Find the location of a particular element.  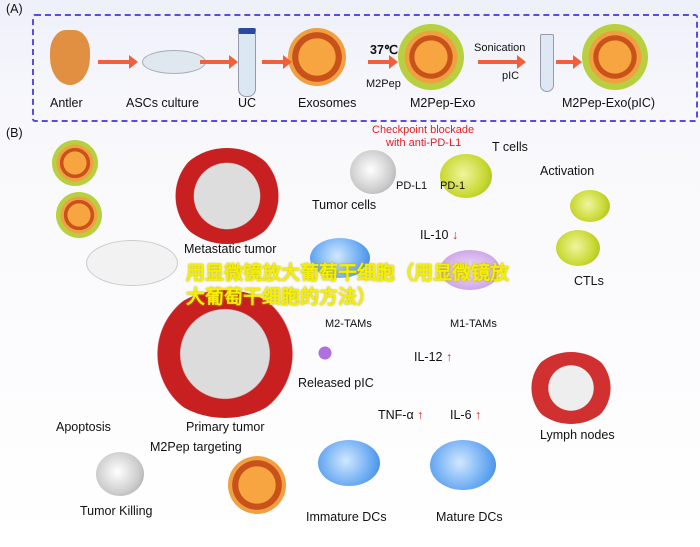

tumor-killing-label: Tumor Killing is located at coordinates (116, 511).